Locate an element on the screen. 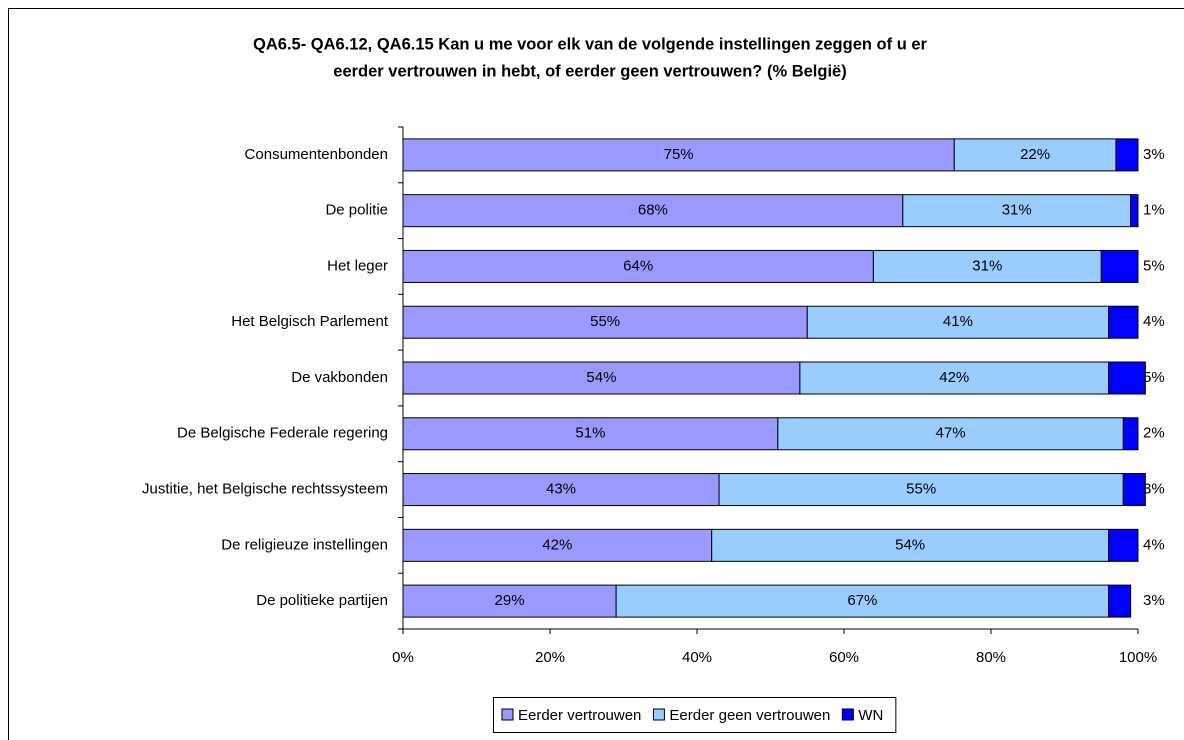 Image resolution: width=1184 pixels, height=740 pixels. y-tick-label: De Belgische Federale regering is located at coordinates (282, 433).